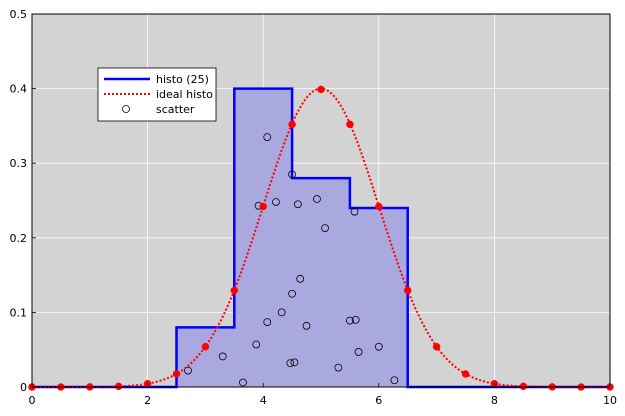  I want to click on x-tick-label: 10, so click(610, 400).